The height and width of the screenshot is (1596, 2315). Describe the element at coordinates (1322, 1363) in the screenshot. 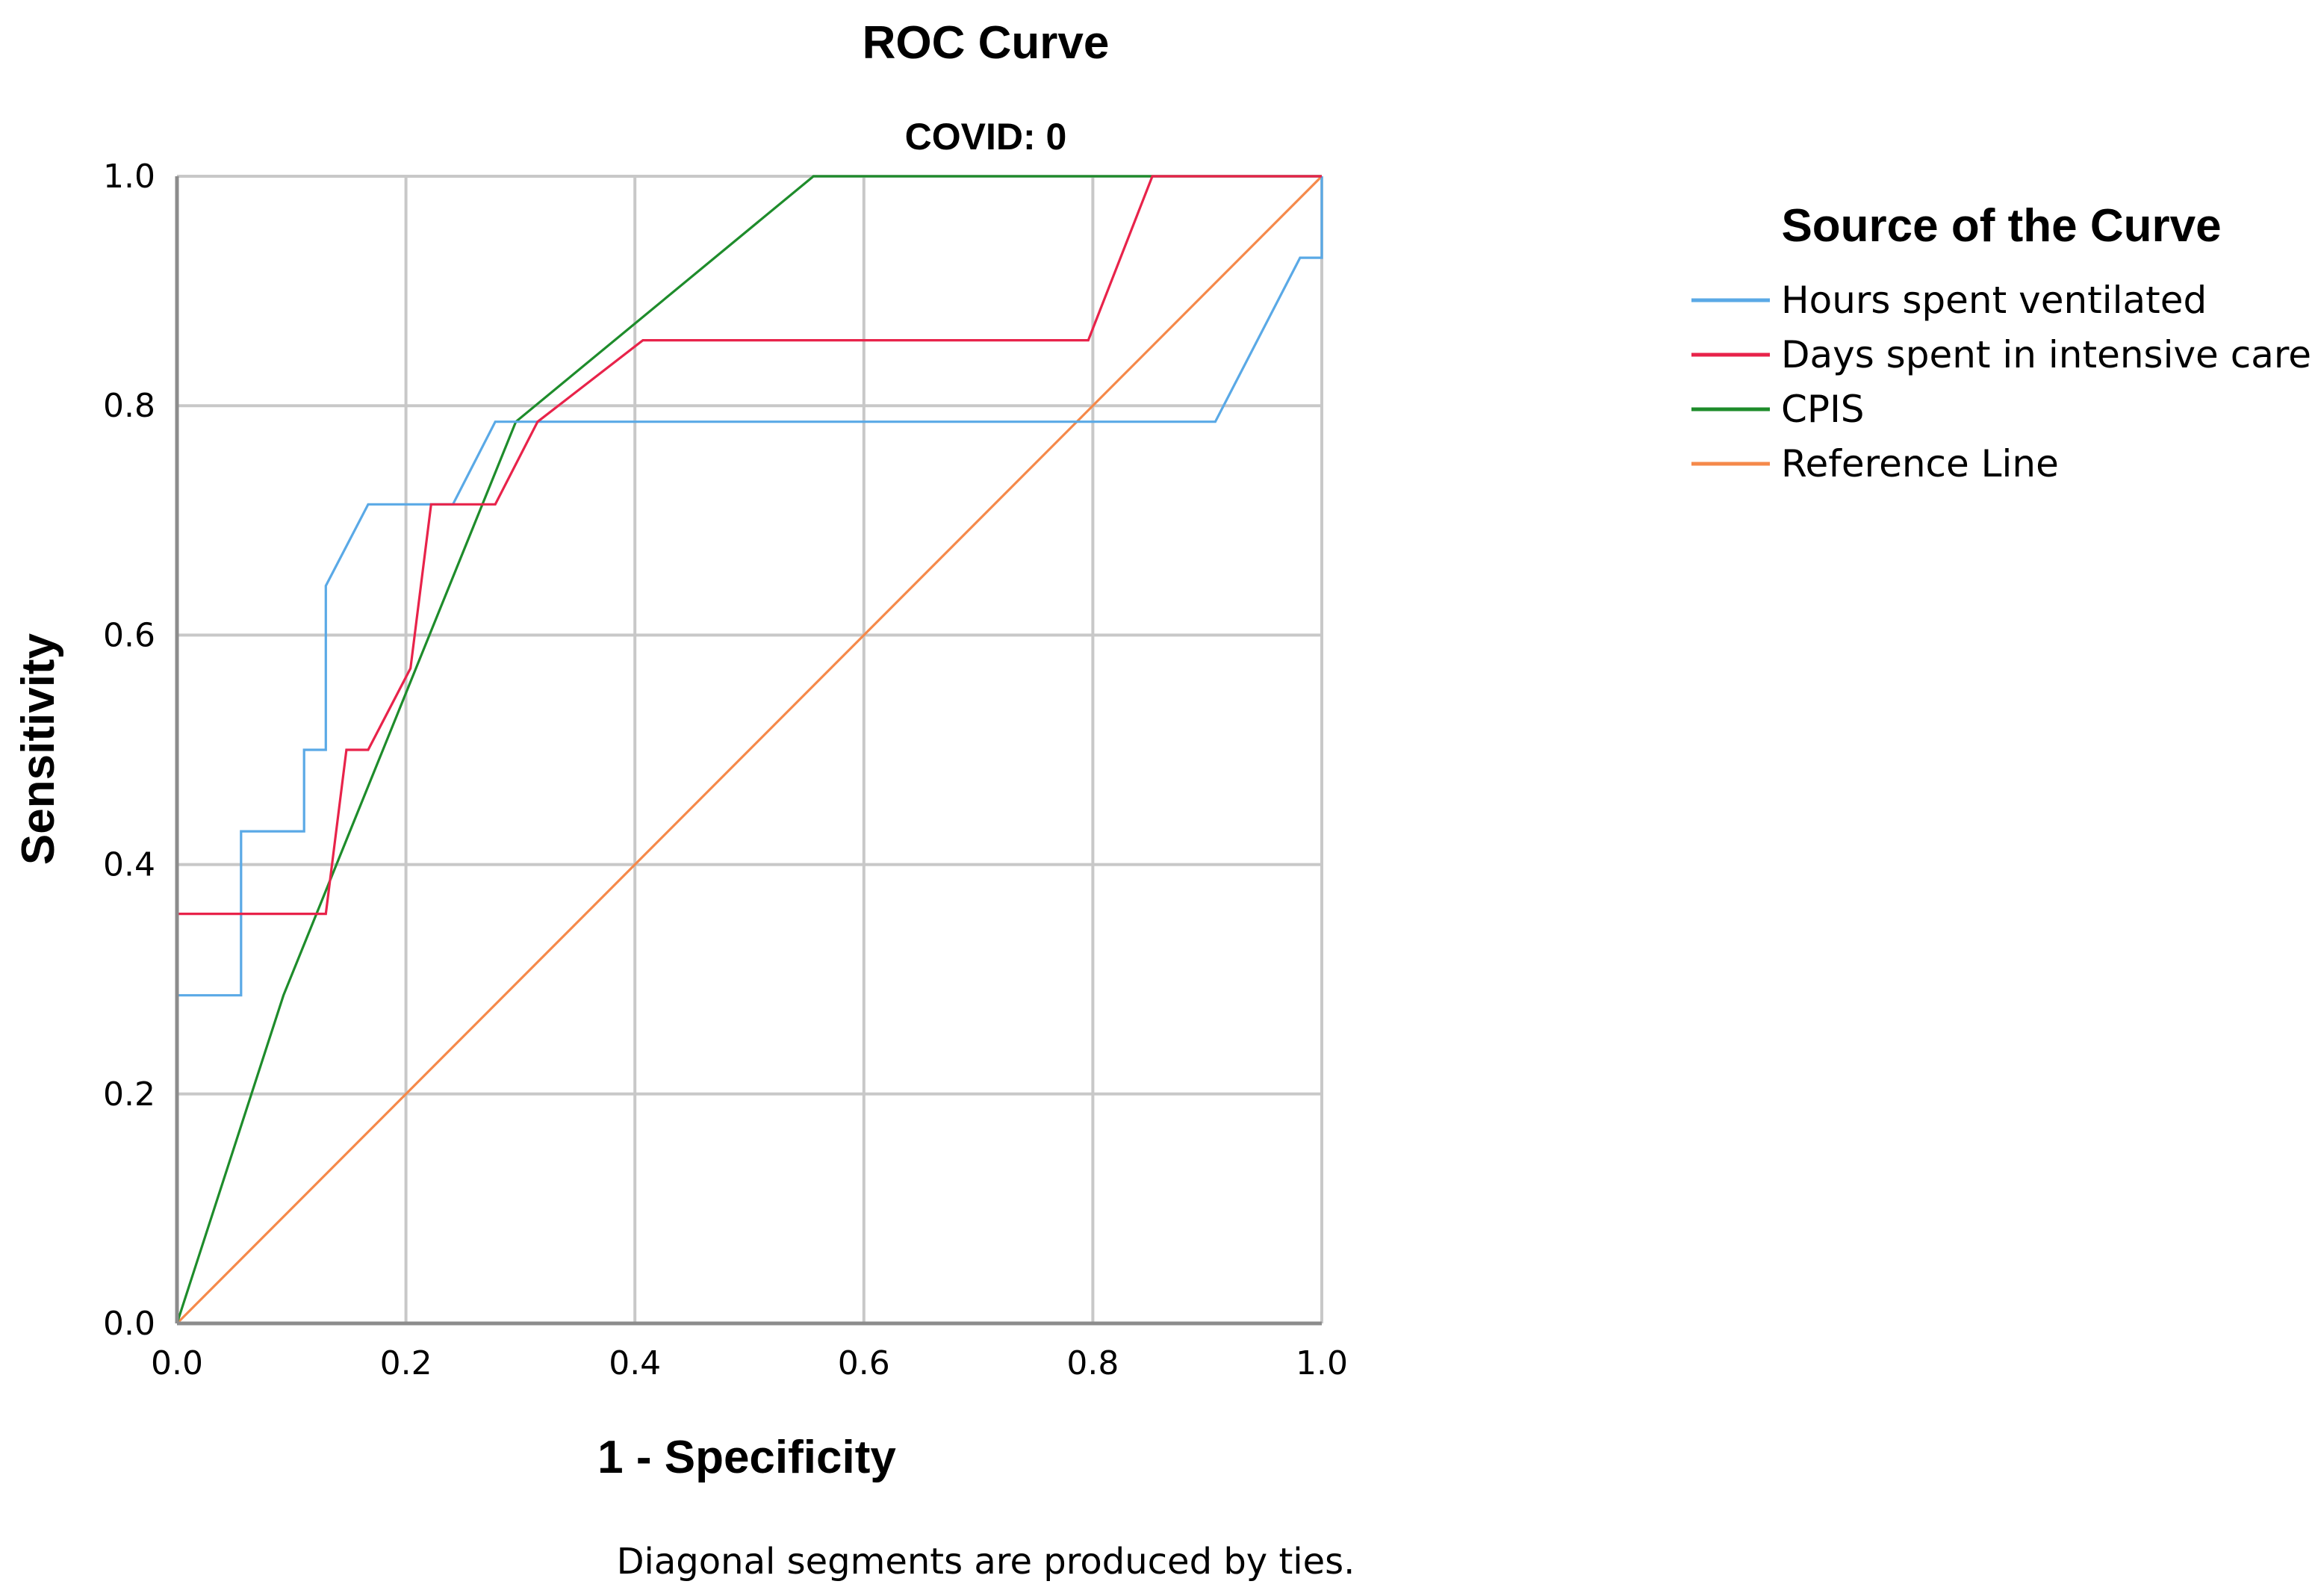

I see `x-tick-label: 1.0` at that location.